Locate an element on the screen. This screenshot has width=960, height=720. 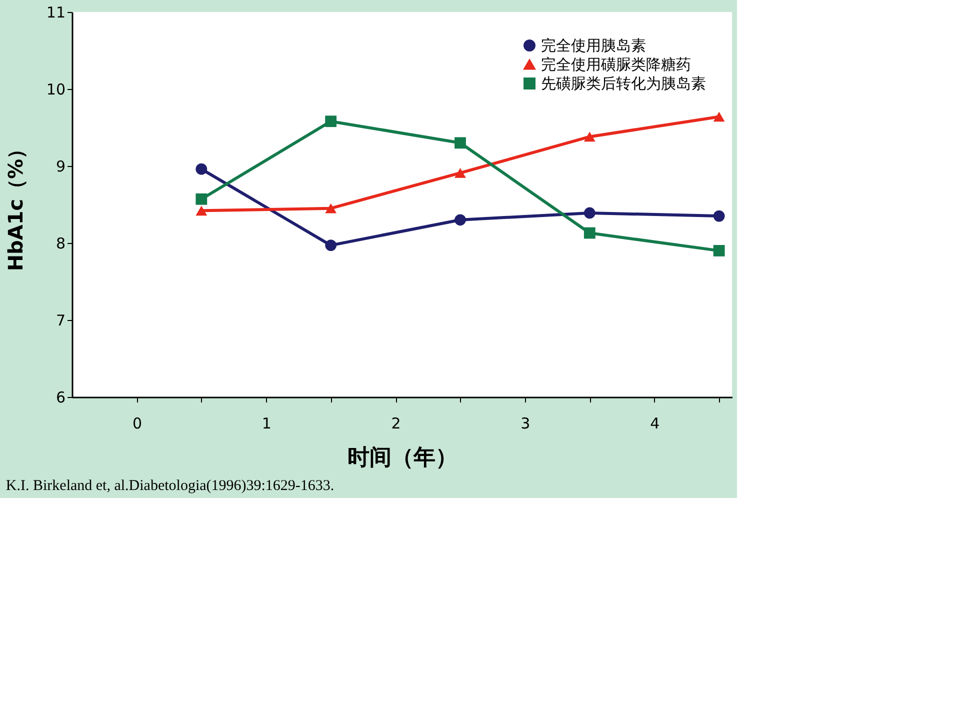
x-tick-label: 3 is located at coordinates (525, 423).